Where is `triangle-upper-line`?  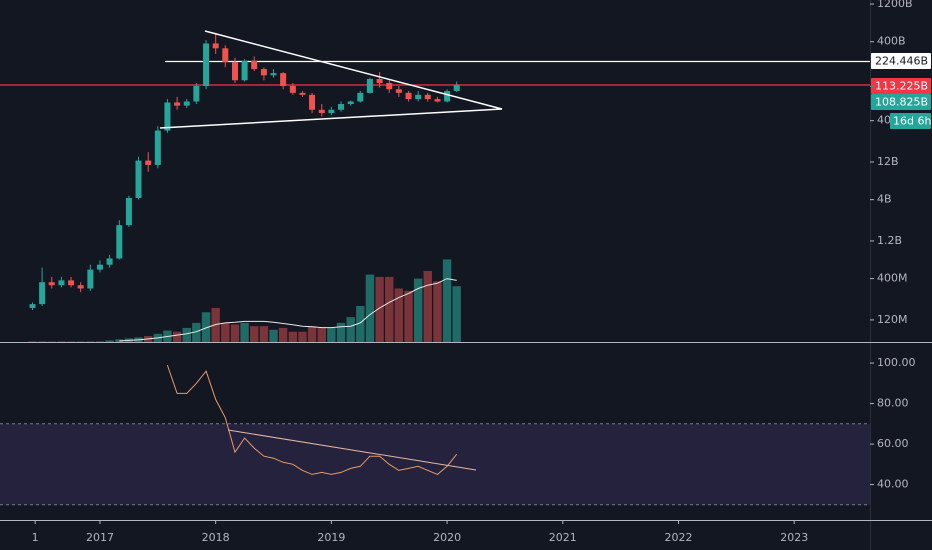
triangle-upper-line is located at coordinates (353, 70).